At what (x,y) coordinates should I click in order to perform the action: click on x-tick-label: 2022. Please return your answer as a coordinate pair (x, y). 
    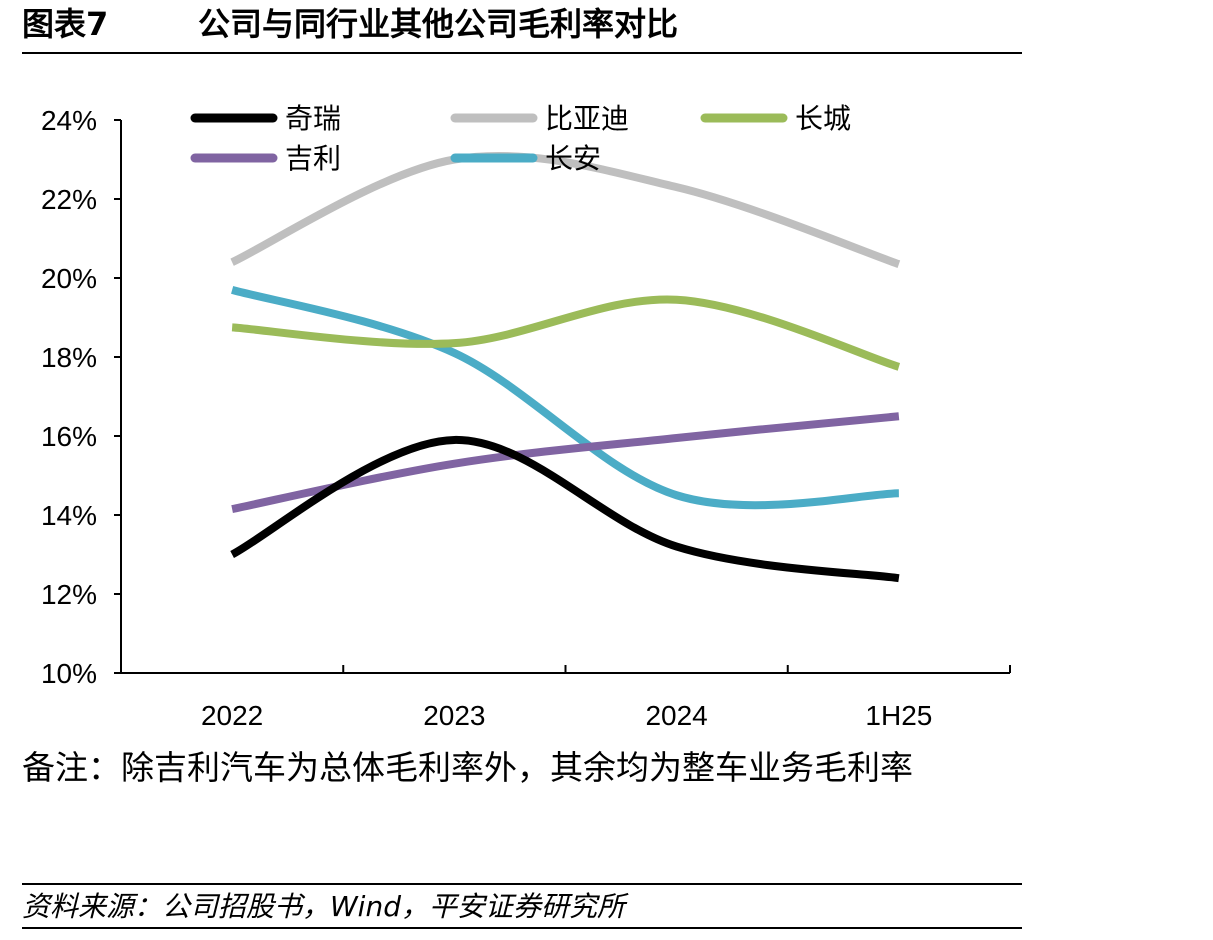
    Looking at the image, I should click on (232, 715).